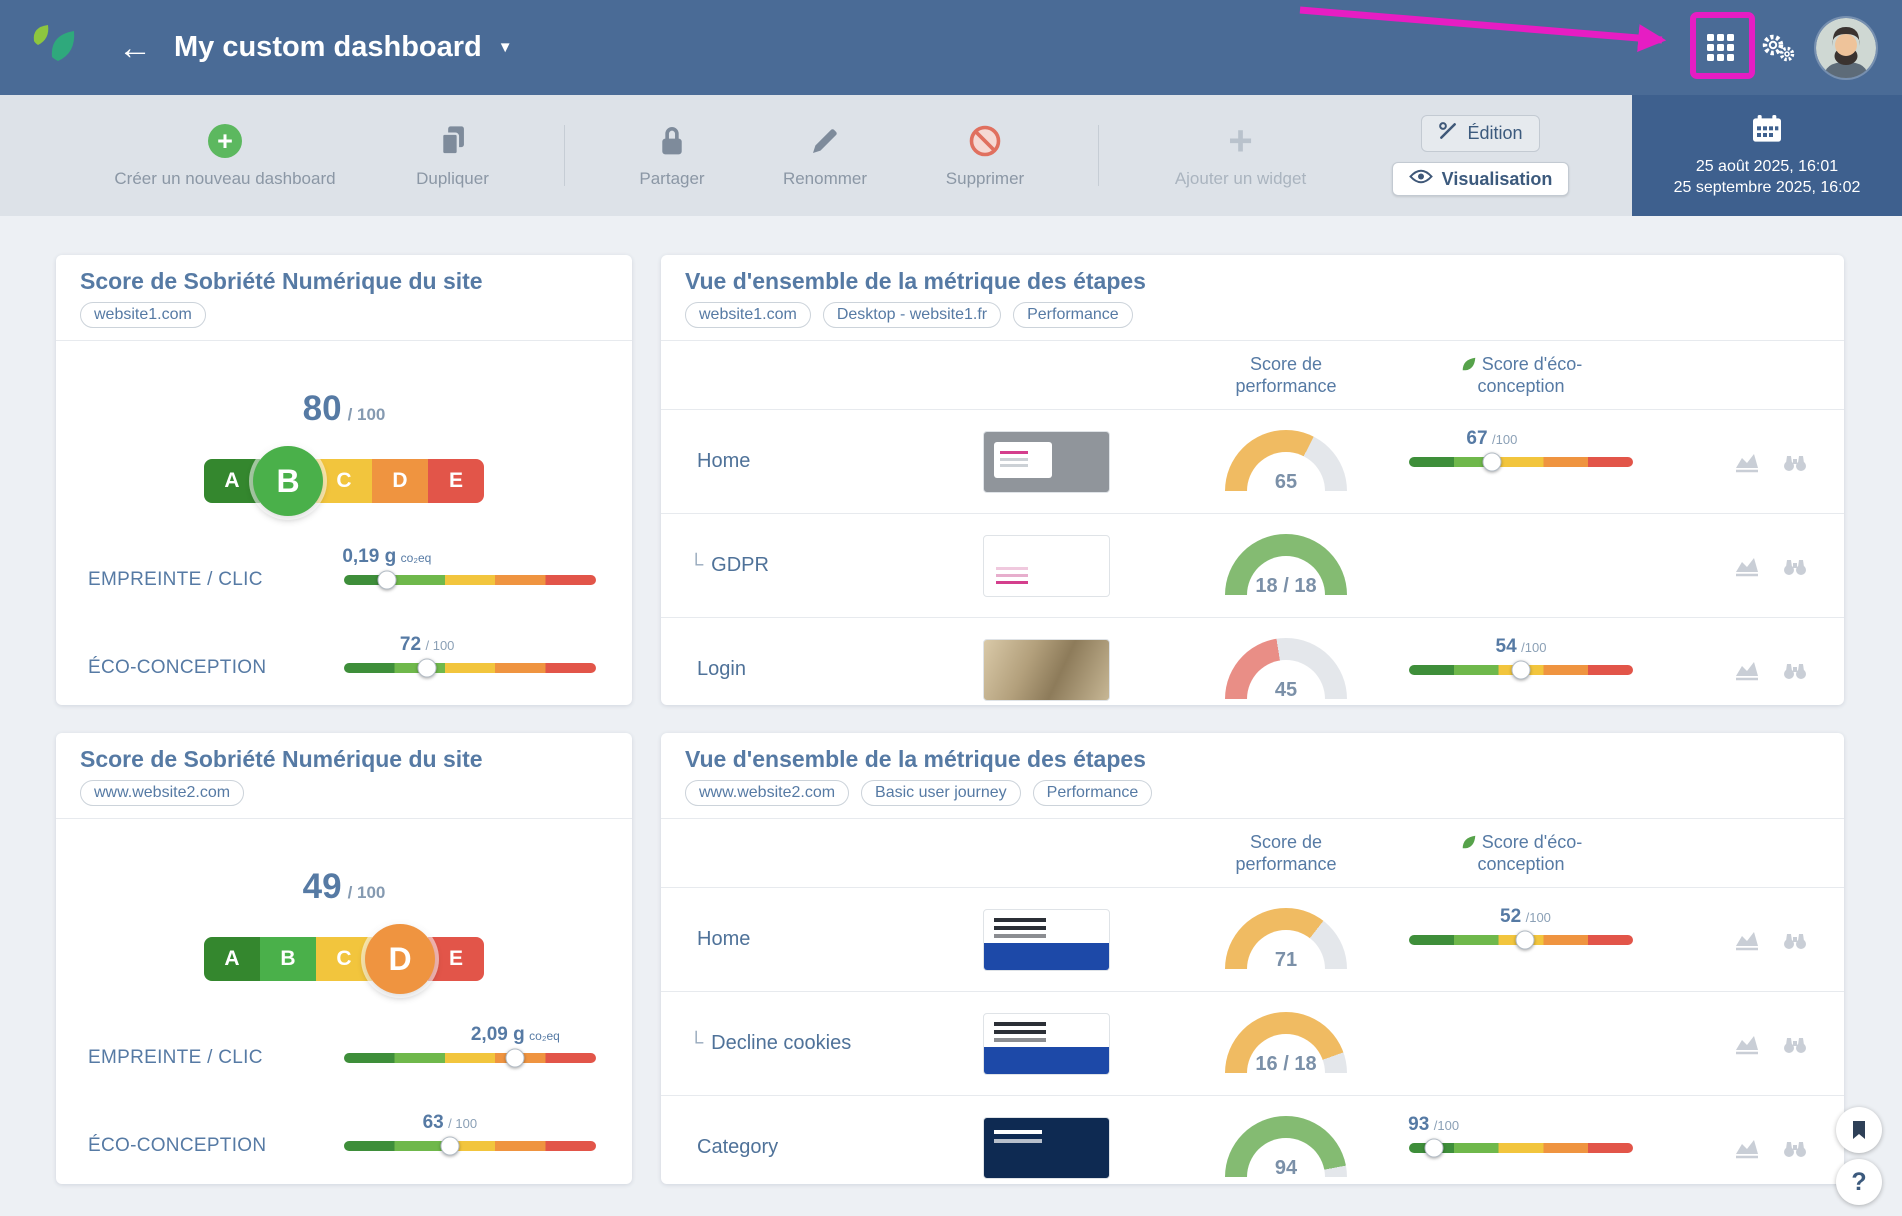  Describe the element at coordinates (143, 315) in the screenshot. I see `site-chip: website1.com` at that location.